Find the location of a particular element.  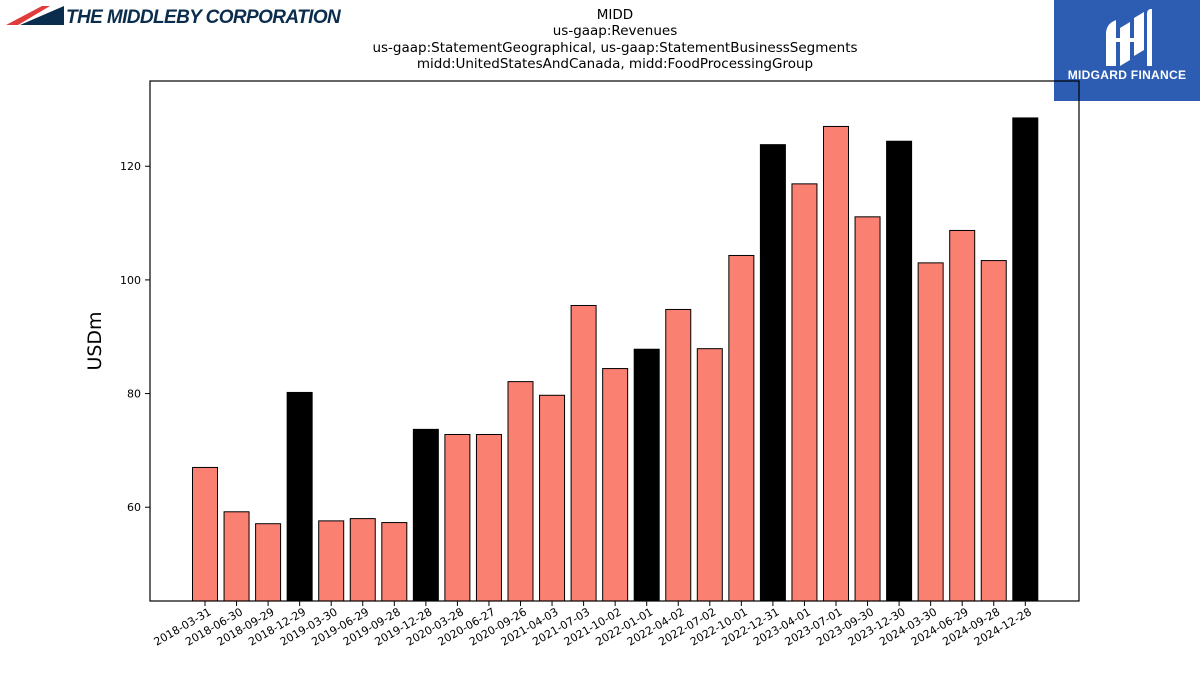

chart-title-line: us-gaap:Revenues is located at coordinates (615, 31).